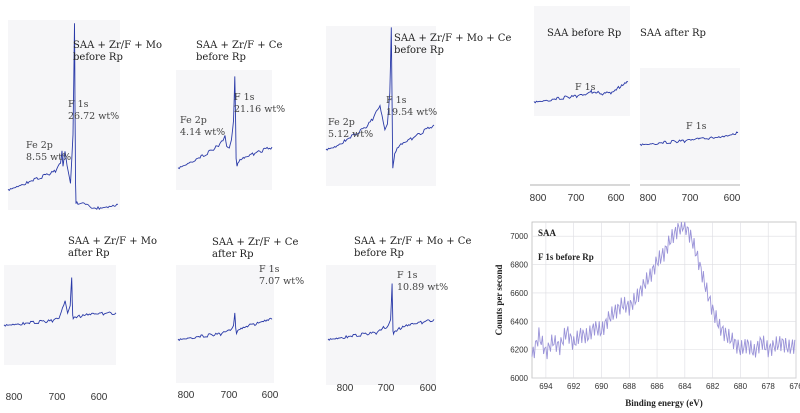 The image size is (800, 413). What do you see at coordinates (630, 386) in the screenshot?
I see `zoom-xtick-label: 688` at bounding box center [630, 386].